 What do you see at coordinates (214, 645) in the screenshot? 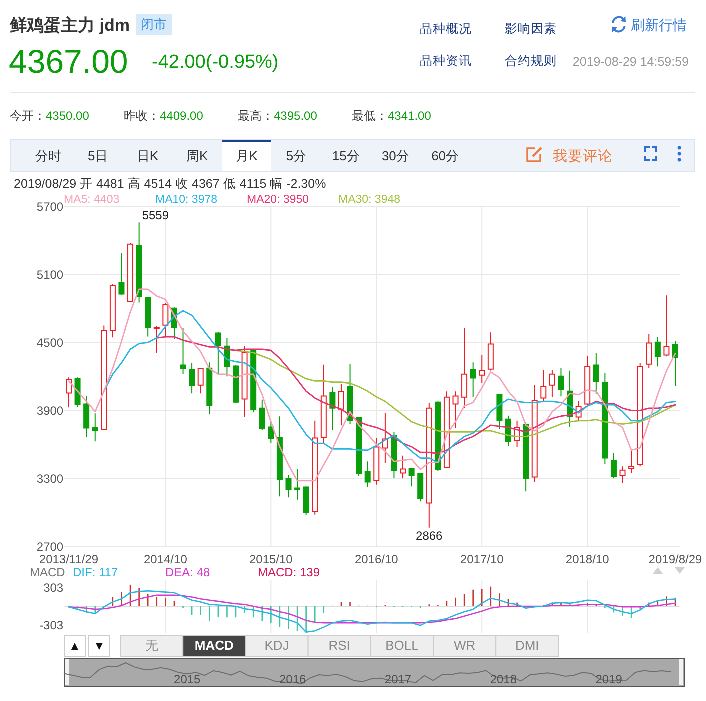
I see `text: MACD` at bounding box center [214, 645].